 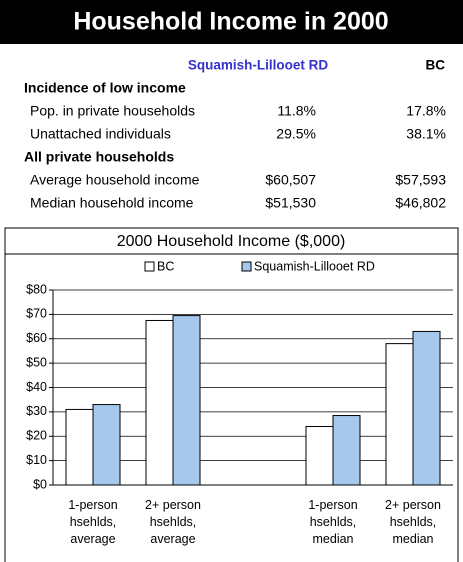 What do you see at coordinates (105, 88) in the screenshot?
I see `section-title: Incidence of low income` at bounding box center [105, 88].